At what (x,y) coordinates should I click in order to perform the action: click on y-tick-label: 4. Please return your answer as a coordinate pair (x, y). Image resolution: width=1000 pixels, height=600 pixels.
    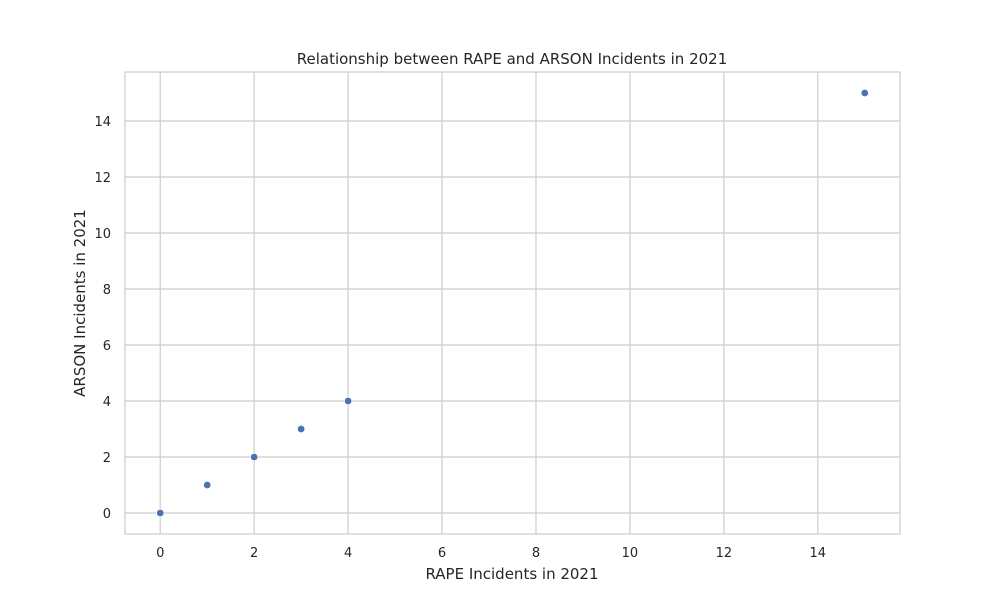
    Looking at the image, I should click on (107, 402).